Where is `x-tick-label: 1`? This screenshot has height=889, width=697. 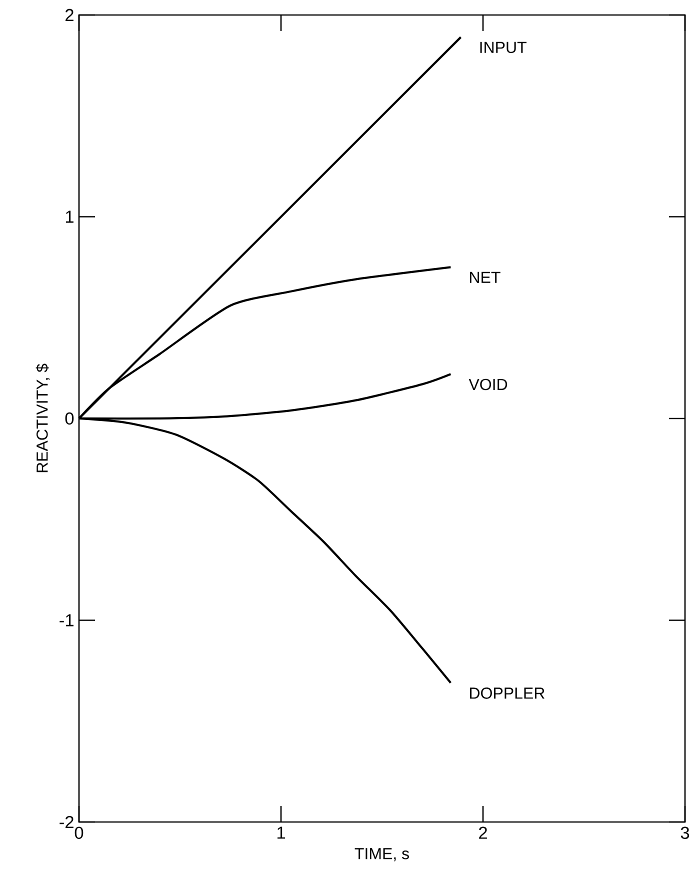 x-tick-label: 1 is located at coordinates (281, 832).